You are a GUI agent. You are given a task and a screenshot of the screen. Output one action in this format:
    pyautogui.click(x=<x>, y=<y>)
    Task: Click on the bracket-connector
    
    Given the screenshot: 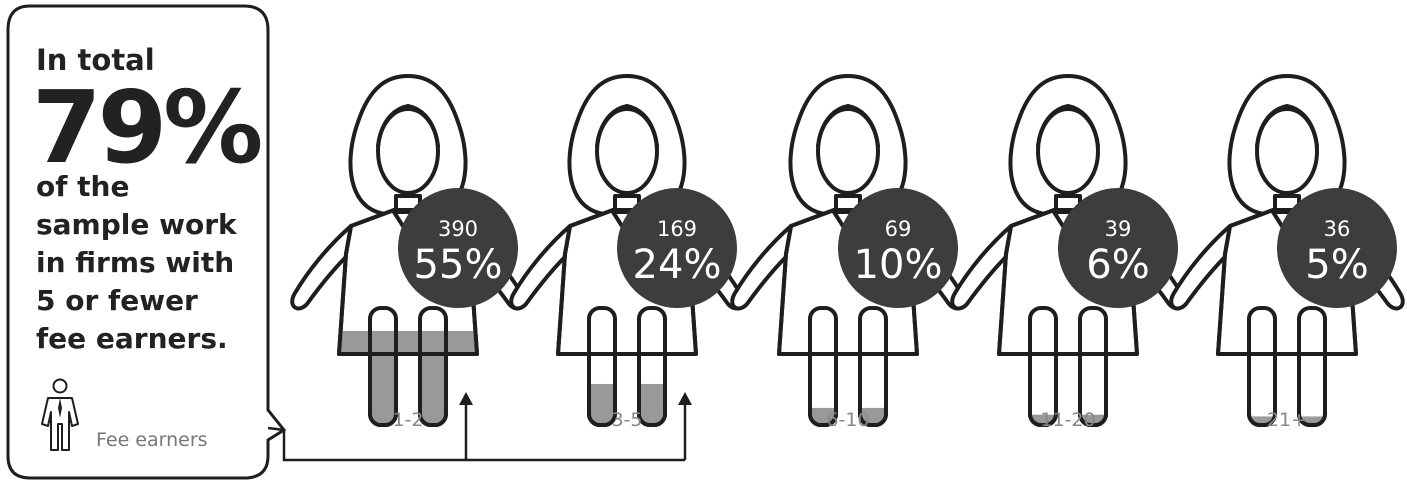 What is the action you would take?
    pyautogui.click(x=479, y=427)
    